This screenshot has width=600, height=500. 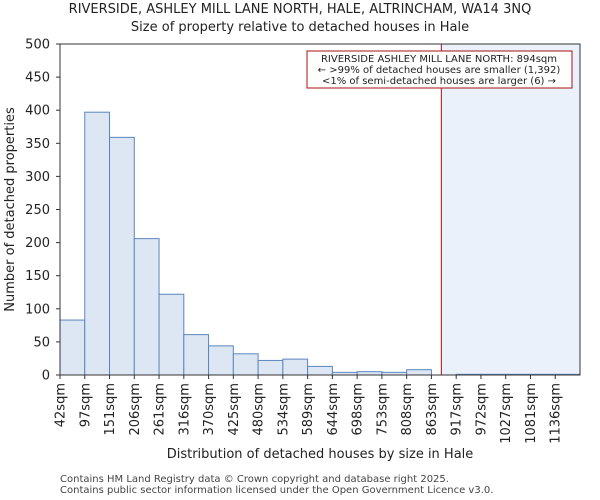 I want to click on x-tick-label: 425sqm, so click(x=234, y=409).